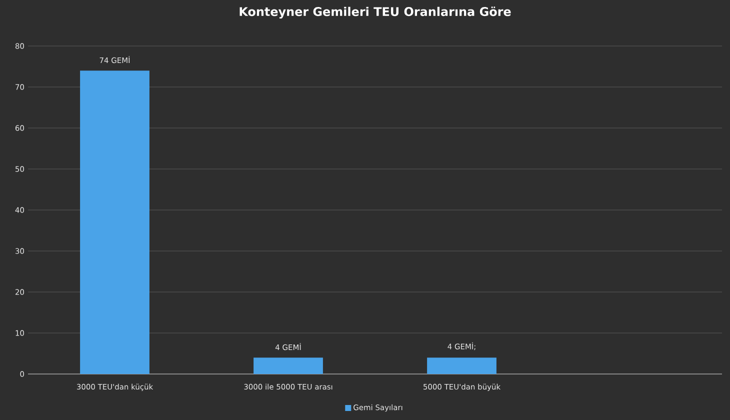 Image resolution: width=730 pixels, height=420 pixels. What do you see at coordinates (375, 12) in the screenshot?
I see `chart-title: Konteyner Gemileri TEU Oranlarına Göre` at bounding box center [375, 12].